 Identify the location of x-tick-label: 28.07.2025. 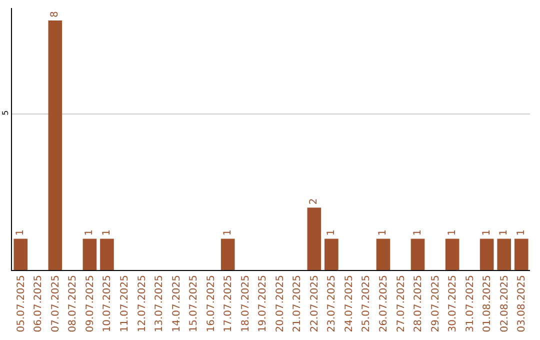
(418, 303).